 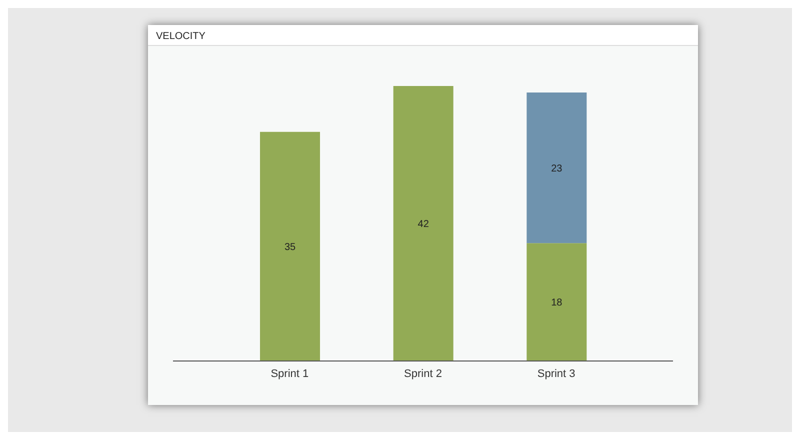 What do you see at coordinates (423, 35) in the screenshot?
I see `chart-title: VELOCITY` at bounding box center [423, 35].